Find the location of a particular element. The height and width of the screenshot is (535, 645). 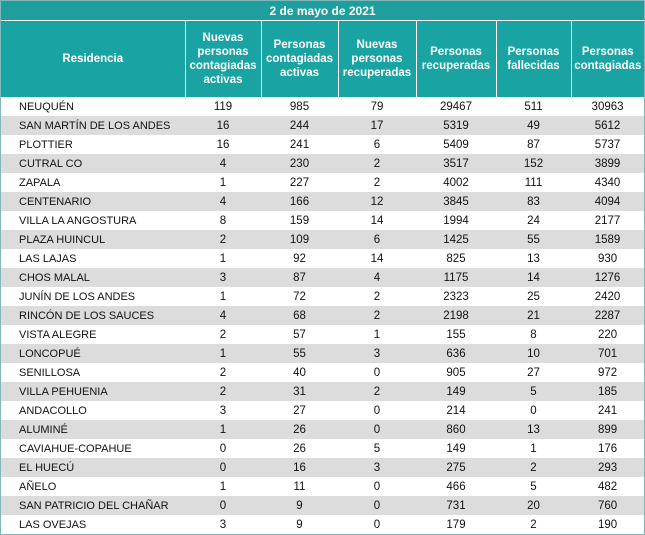

value-cell: 40 is located at coordinates (299, 372).